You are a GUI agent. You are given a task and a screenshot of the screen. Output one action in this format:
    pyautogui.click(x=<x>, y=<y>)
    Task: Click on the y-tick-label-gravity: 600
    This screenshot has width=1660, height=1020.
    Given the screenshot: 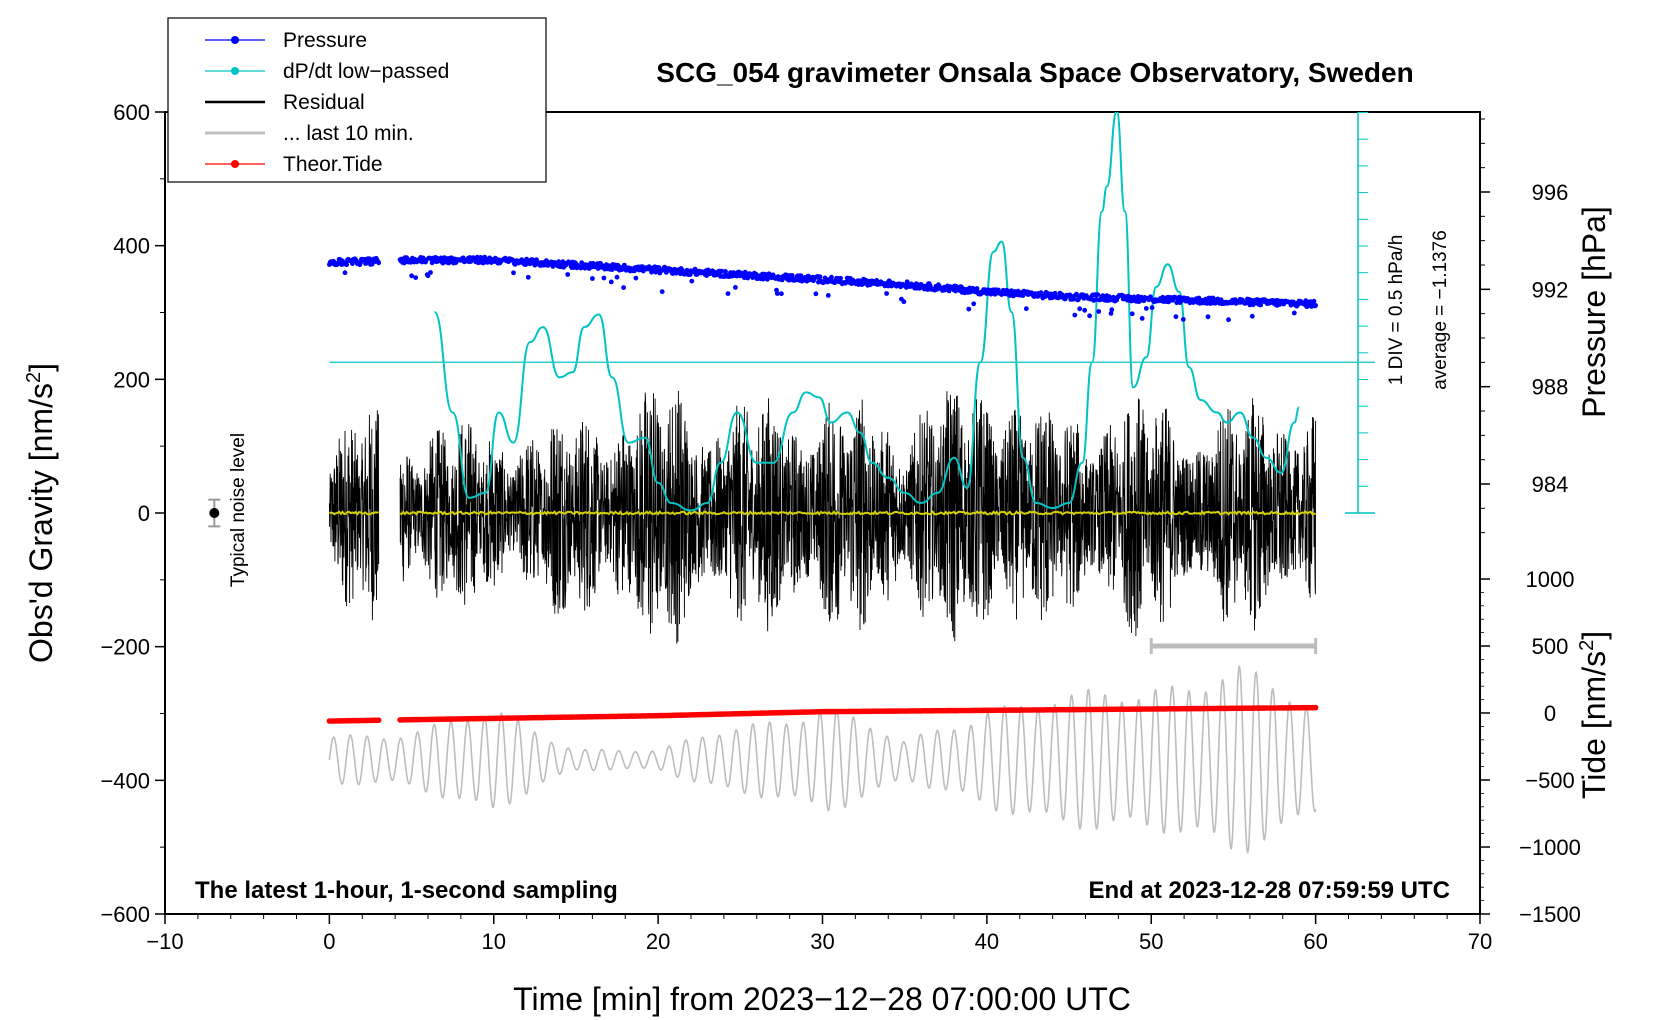 What is the action you would take?
    pyautogui.click(x=131, y=112)
    